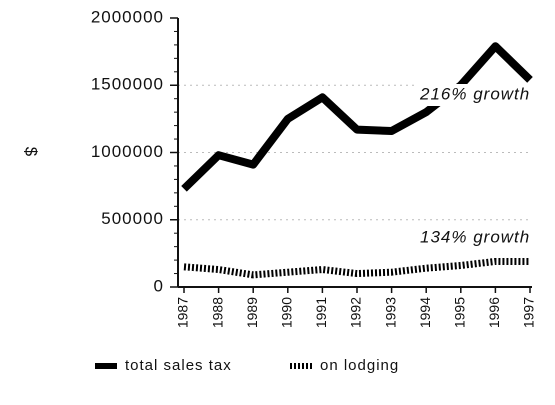 This screenshot has height=405, width=555. Describe the element at coordinates (217, 312) in the screenshot. I see `x-tick-label: 1988` at that location.